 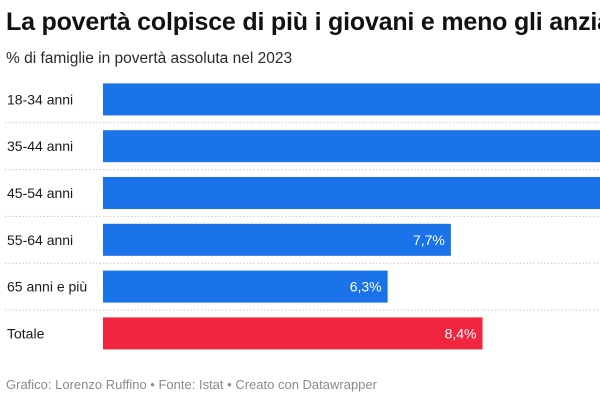 I want to click on category-label: 18-34 anni, so click(x=40, y=99).